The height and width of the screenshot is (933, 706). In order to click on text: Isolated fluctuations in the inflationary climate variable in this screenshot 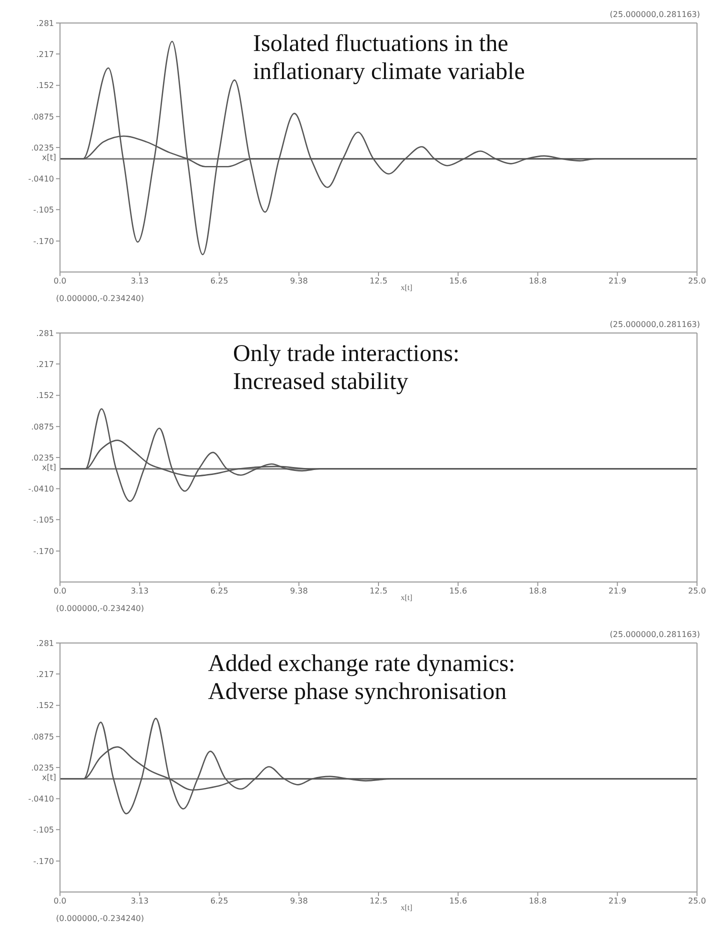, I will do `click(389, 58)`.